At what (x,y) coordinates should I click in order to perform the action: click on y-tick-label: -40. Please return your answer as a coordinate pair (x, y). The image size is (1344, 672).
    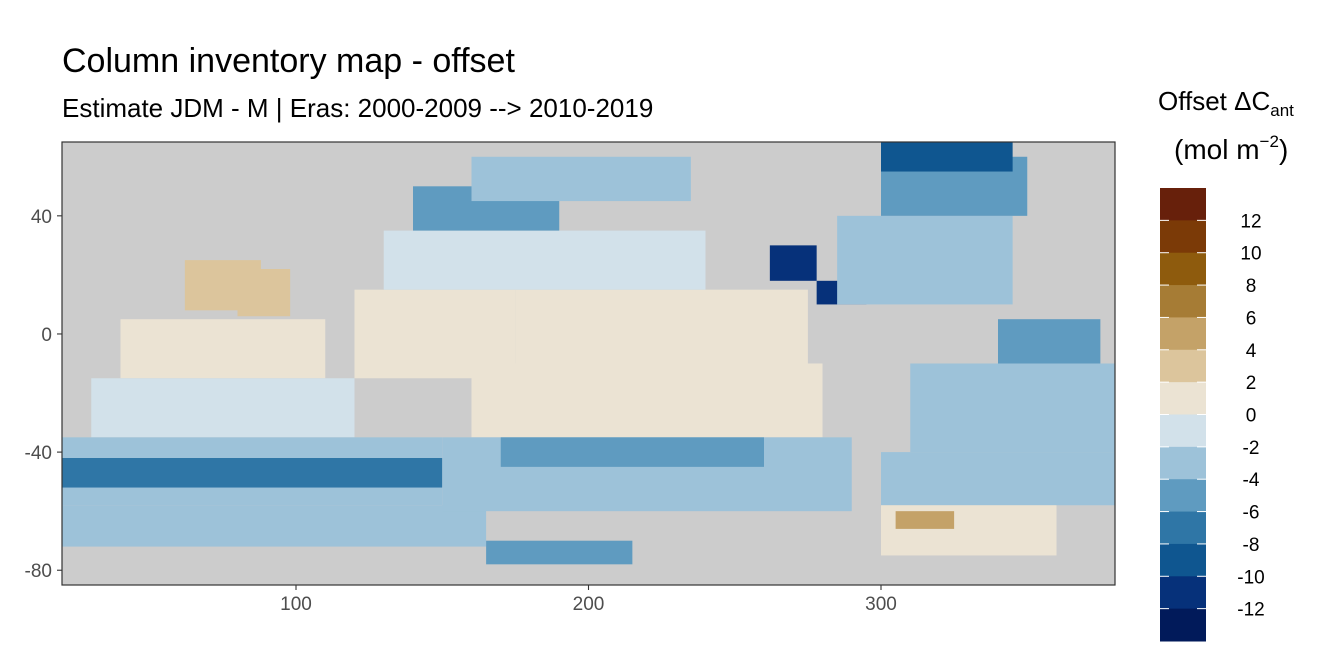
    Looking at the image, I should click on (38, 453).